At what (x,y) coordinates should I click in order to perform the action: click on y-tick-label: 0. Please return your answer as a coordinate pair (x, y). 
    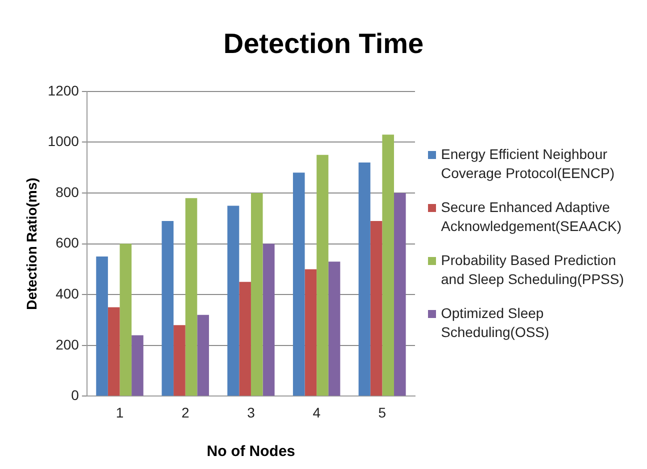
    Looking at the image, I should click on (75, 395).